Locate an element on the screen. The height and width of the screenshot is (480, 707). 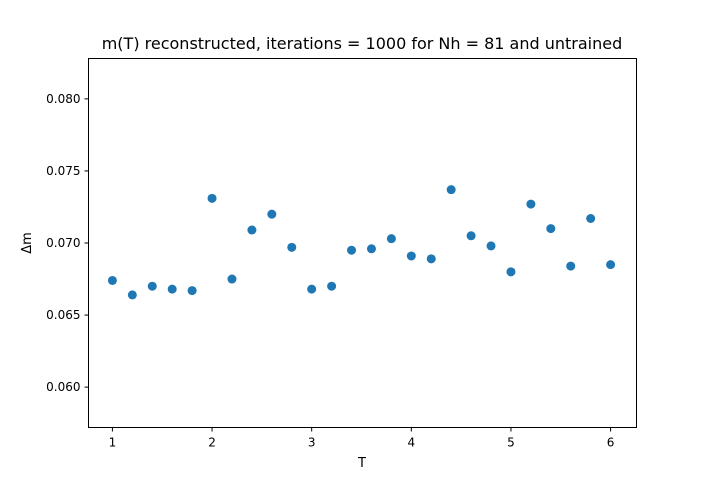
y-axis-label: Δm is located at coordinates (27, 243).